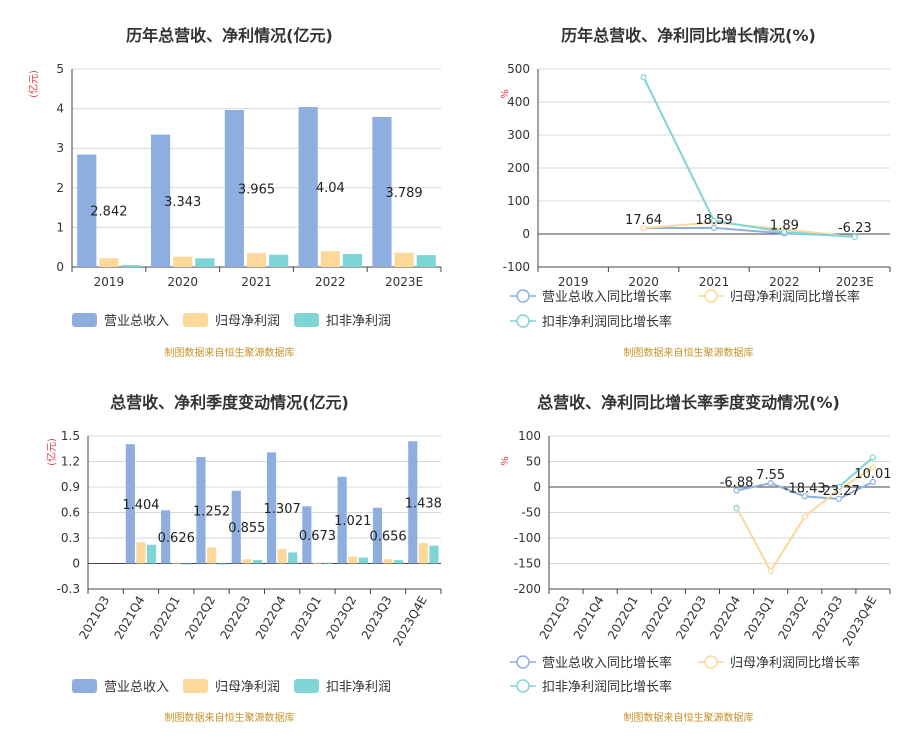 Image resolution: width=918 pixels, height=739 pixels. I want to click on chart-title: 历年总营收、净利同比增长情况(%), so click(688, 35).